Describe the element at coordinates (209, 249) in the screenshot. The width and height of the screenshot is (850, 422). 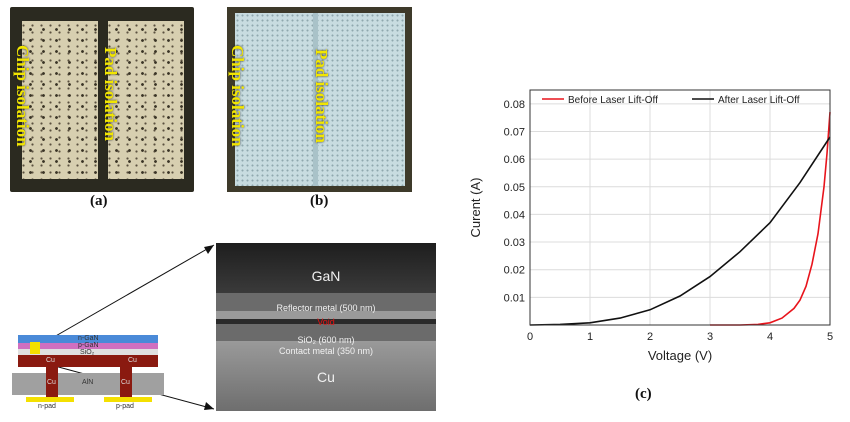
I see `zoom-arrow-top` at that location.